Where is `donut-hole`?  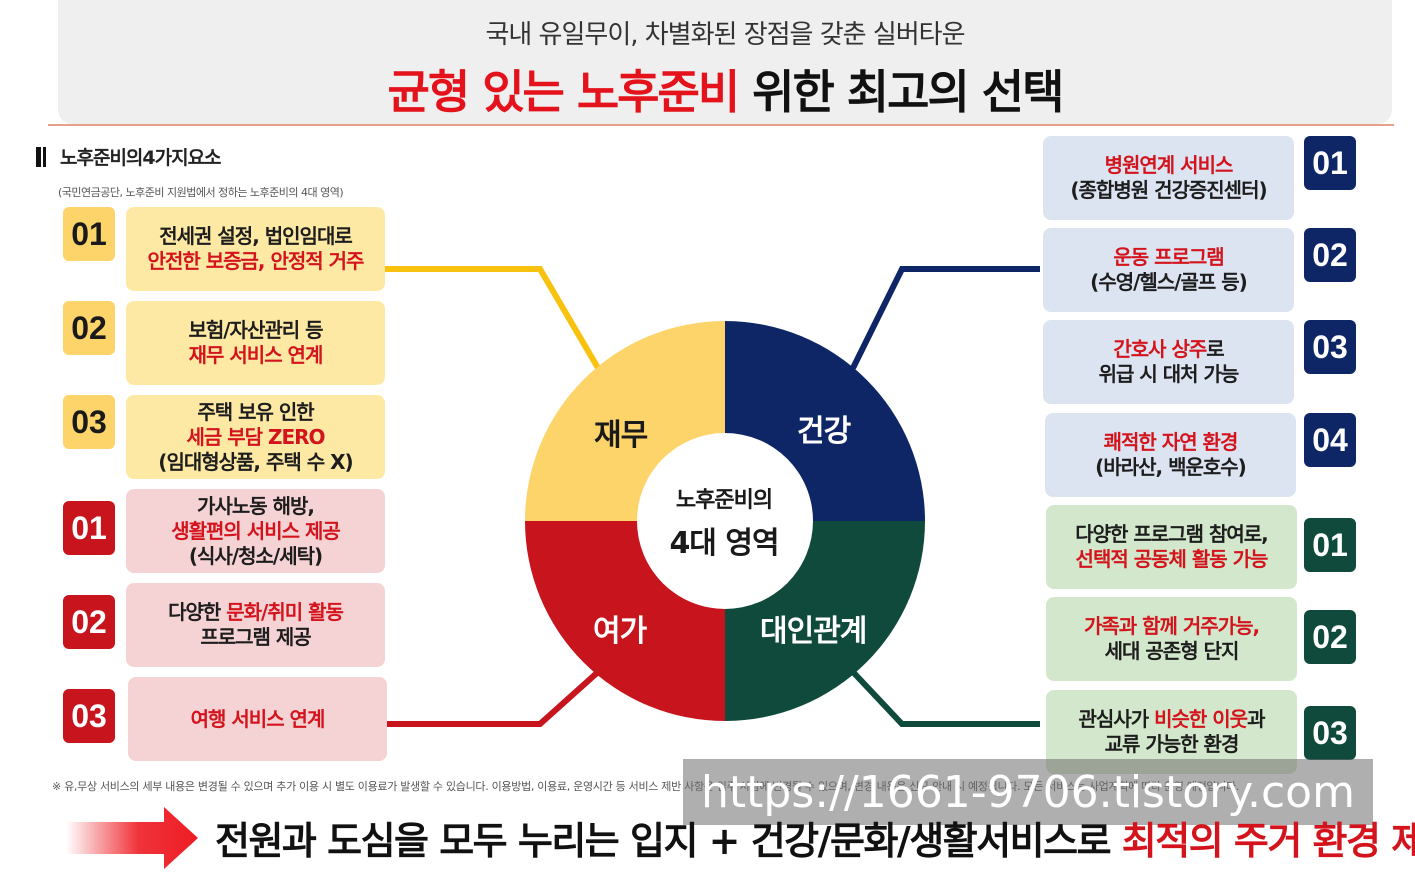
donut-hole is located at coordinates (725, 521).